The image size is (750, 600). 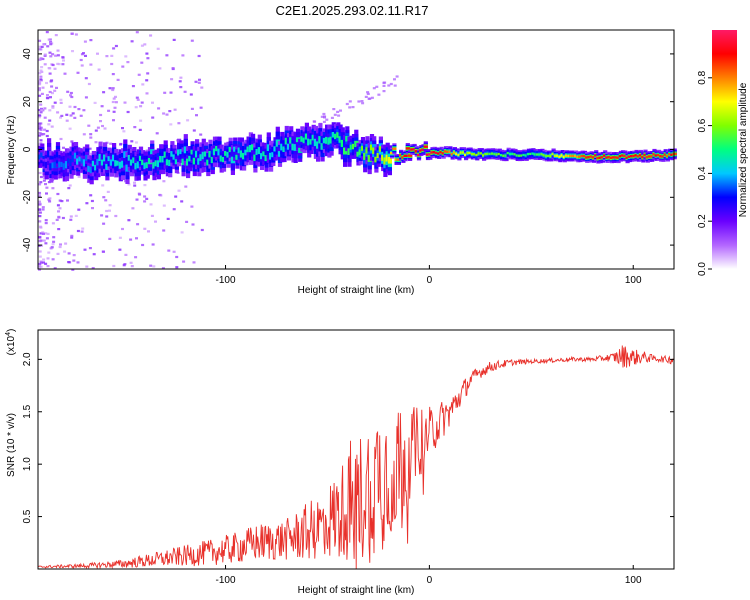 What do you see at coordinates (429, 575) in the screenshot?
I see `snr-x-axis: -100 0 100` at bounding box center [429, 575].